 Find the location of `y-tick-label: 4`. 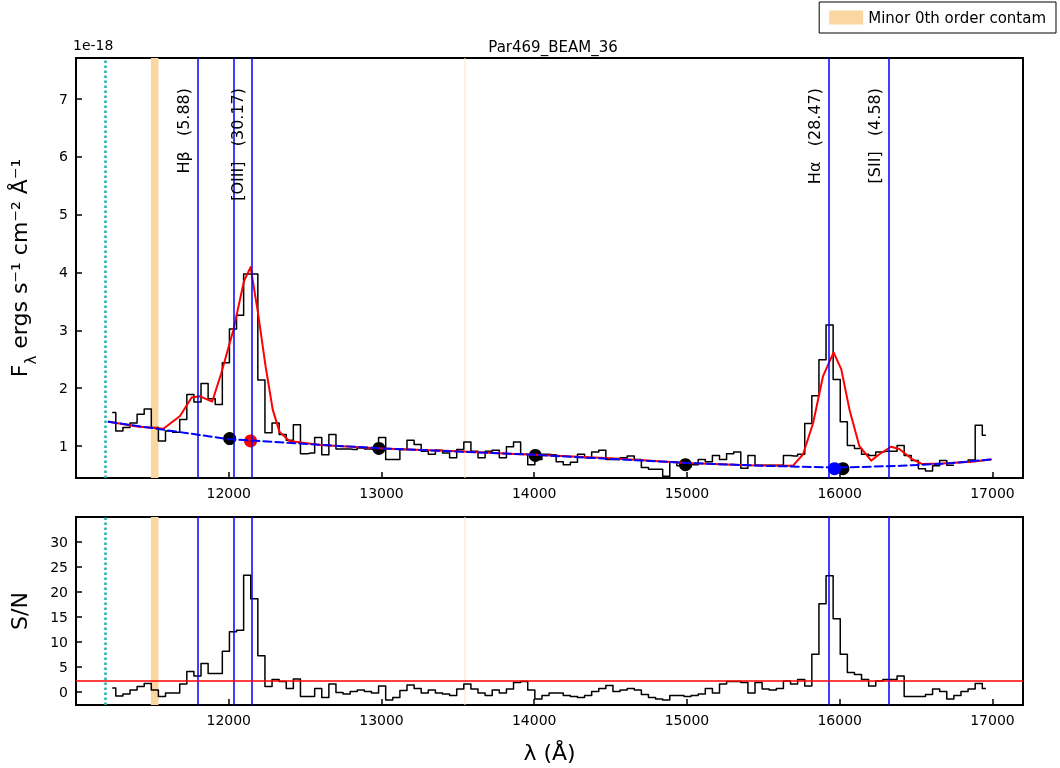

y-tick-label: 4 is located at coordinates (64, 272).